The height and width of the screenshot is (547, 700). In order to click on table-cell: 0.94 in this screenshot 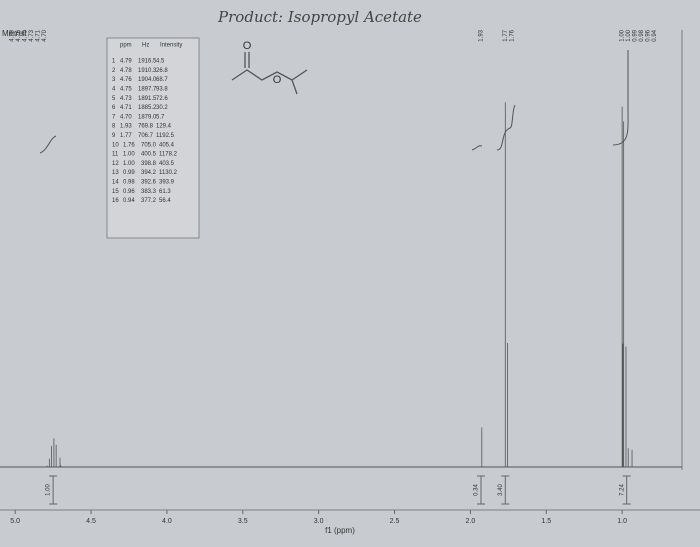, I will do `click(129, 201)`.